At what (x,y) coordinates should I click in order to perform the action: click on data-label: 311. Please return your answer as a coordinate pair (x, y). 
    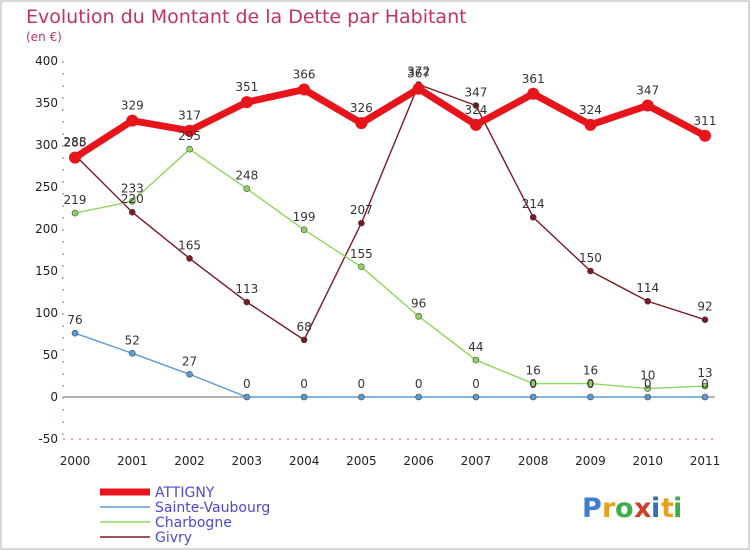
    Looking at the image, I should click on (705, 121).